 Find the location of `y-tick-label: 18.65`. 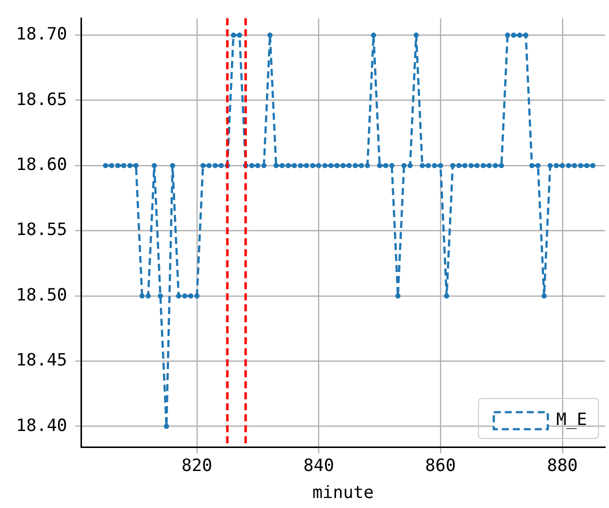

y-tick-label: 18.65 is located at coordinates (42, 100).